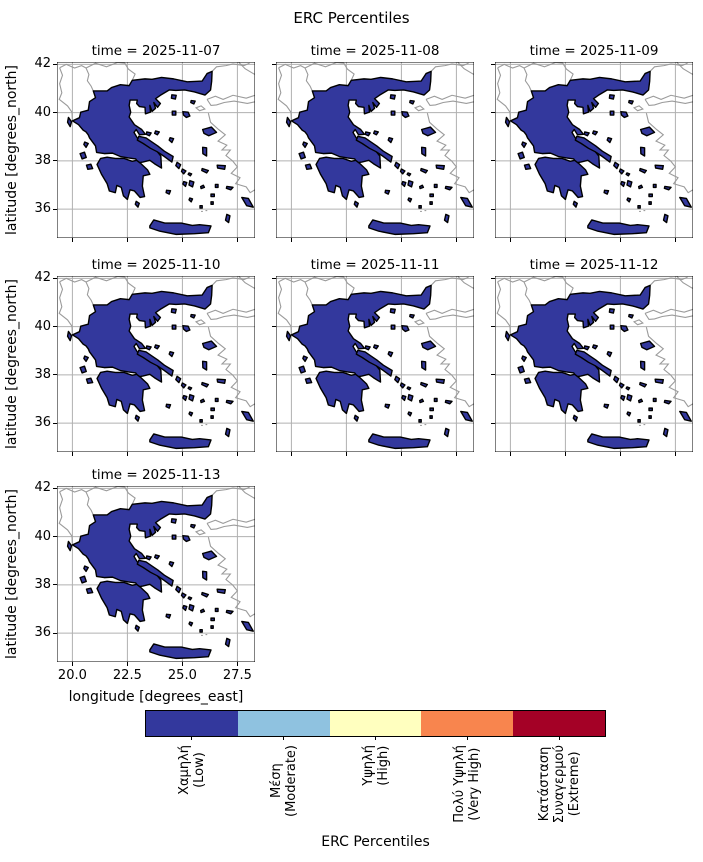 Image resolution: width=703 pixels, height=862 pixels. I want to click on facet-title: time = 2025-11-08, so click(375, 51).